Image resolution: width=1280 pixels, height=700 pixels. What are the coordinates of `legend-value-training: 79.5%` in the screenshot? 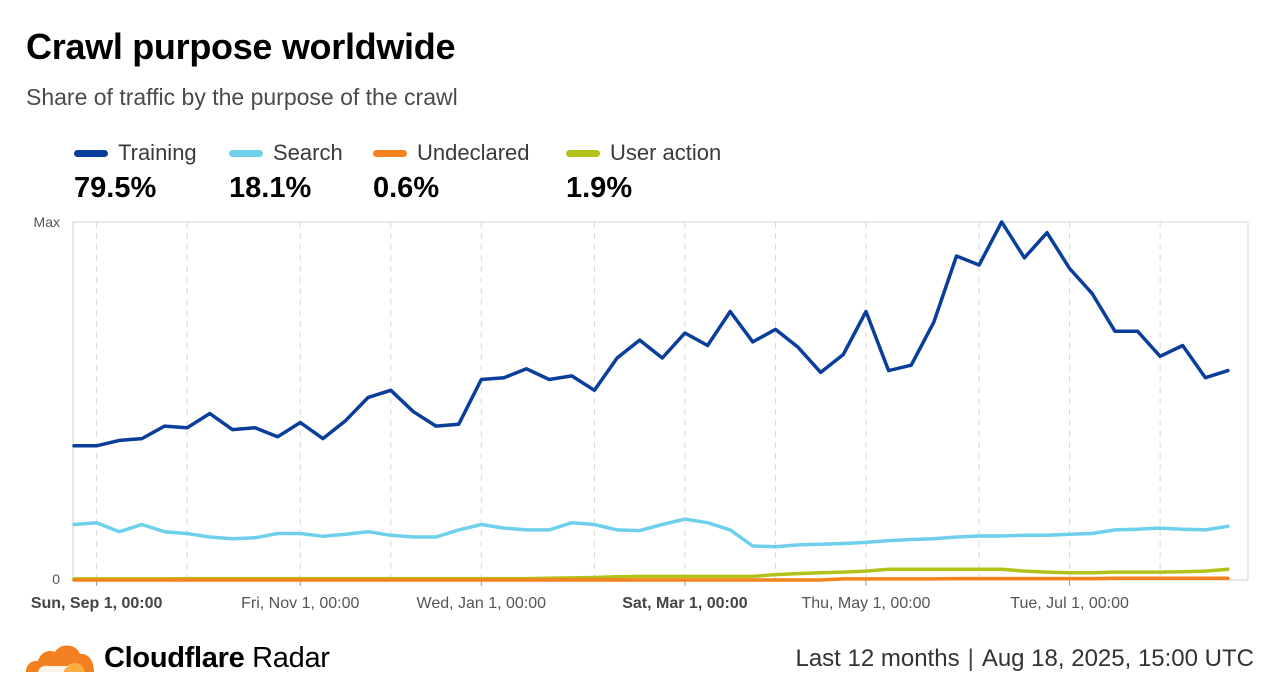 It's located at (115, 188).